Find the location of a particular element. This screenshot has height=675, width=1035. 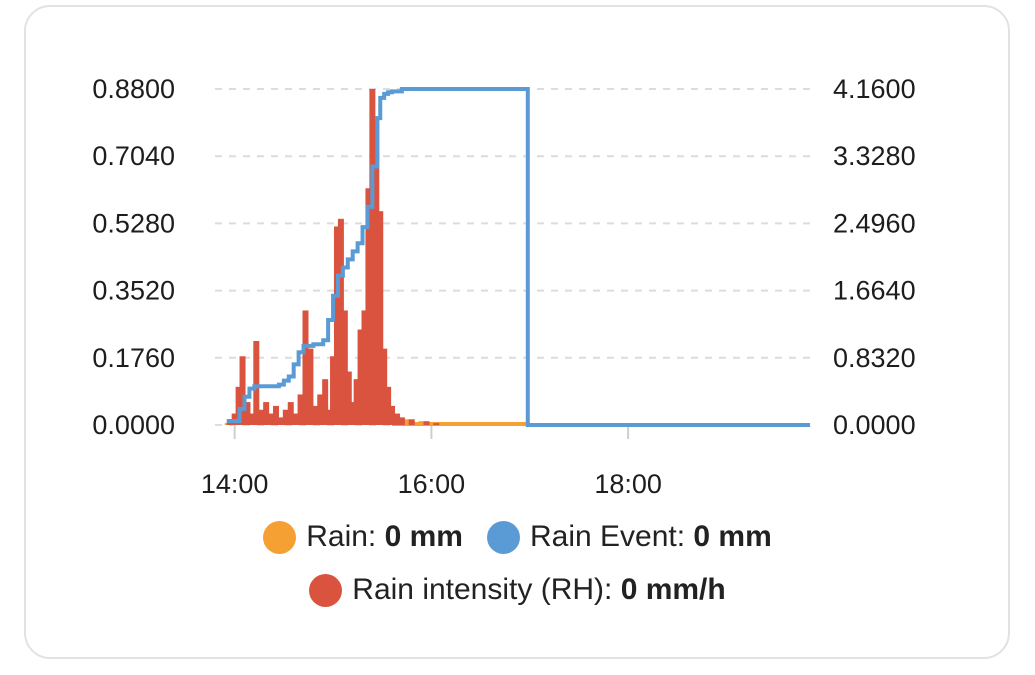

legend-label-rain: Rain: 0 mm is located at coordinates (384, 536).